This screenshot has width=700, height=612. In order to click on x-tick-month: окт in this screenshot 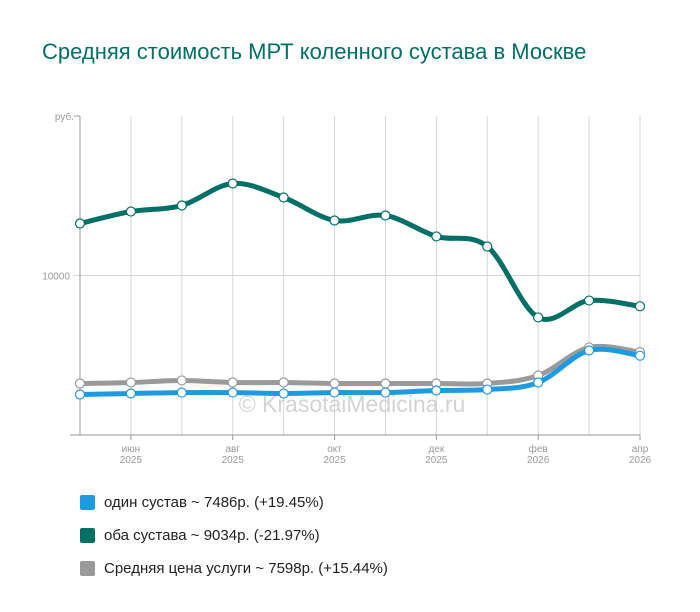, I will do `click(334, 449)`.